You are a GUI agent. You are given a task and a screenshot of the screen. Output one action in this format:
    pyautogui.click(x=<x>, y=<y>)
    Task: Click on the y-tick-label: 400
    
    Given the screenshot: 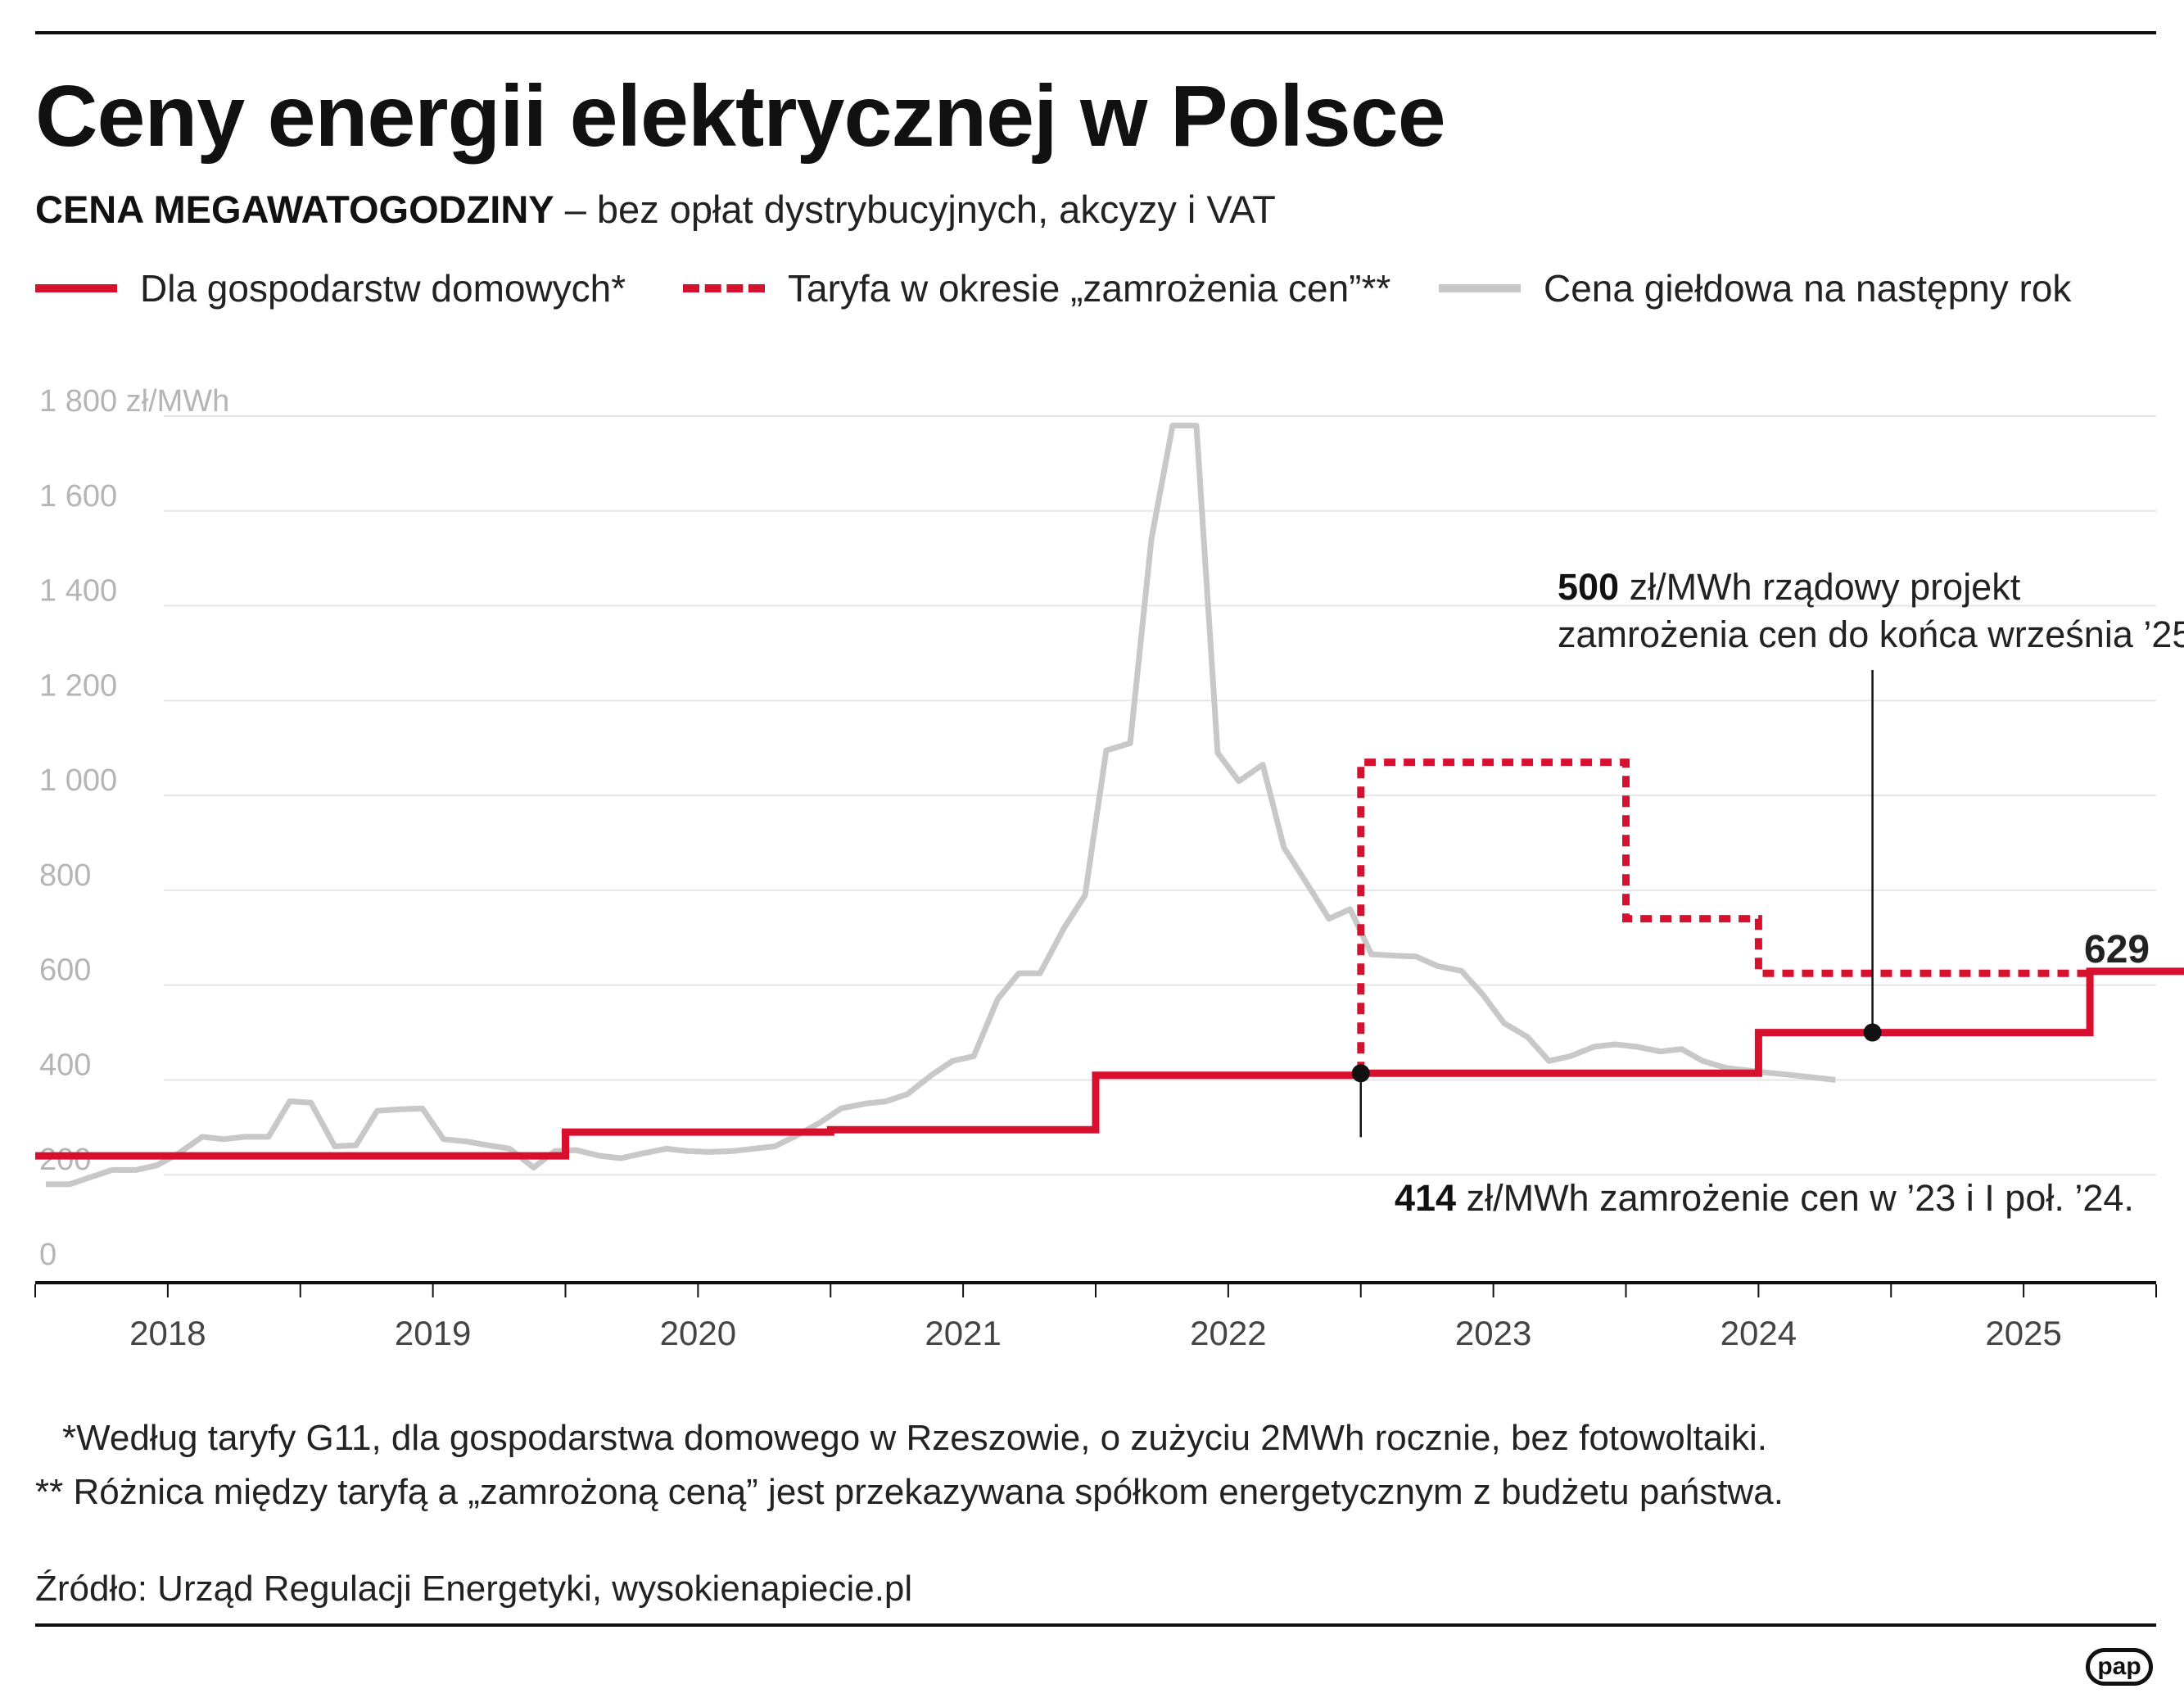 What is the action you would take?
    pyautogui.click(x=65, y=1065)
    